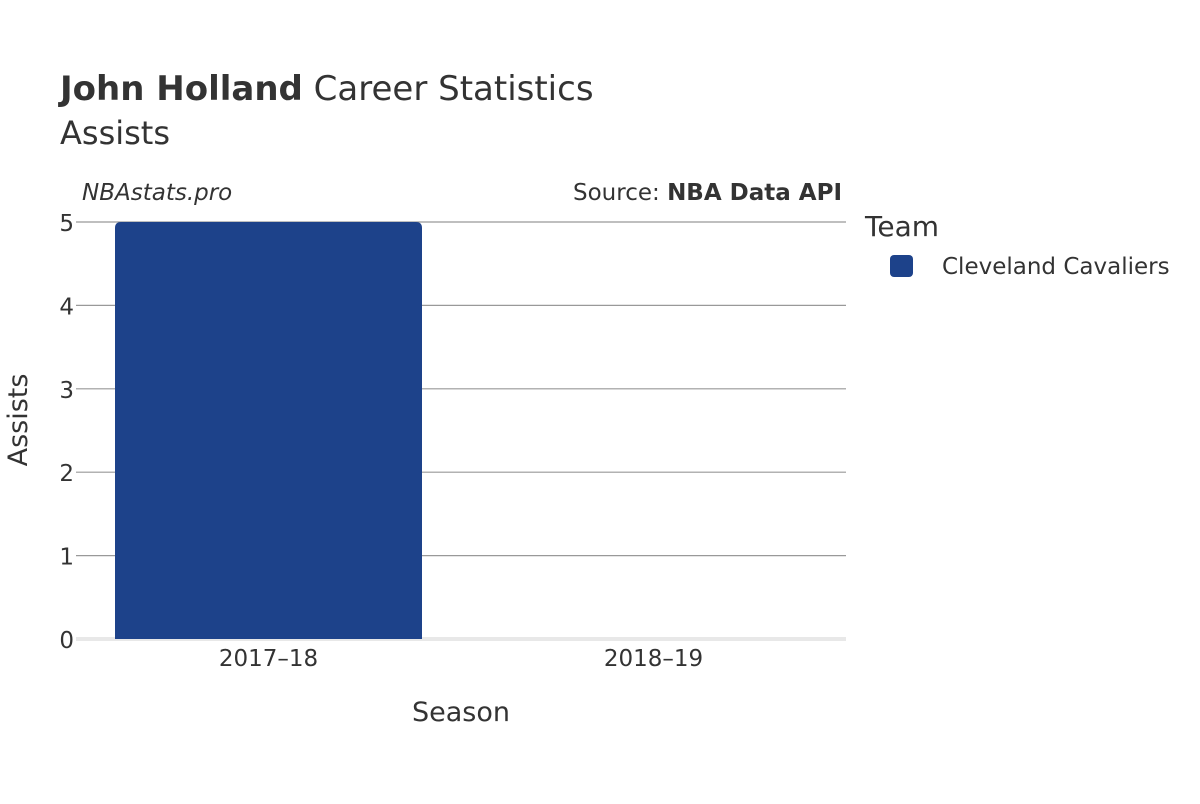 This screenshot has height=804, width=1200. Describe the element at coordinates (461, 712) in the screenshot. I see `x-axis-title: Season` at that location.